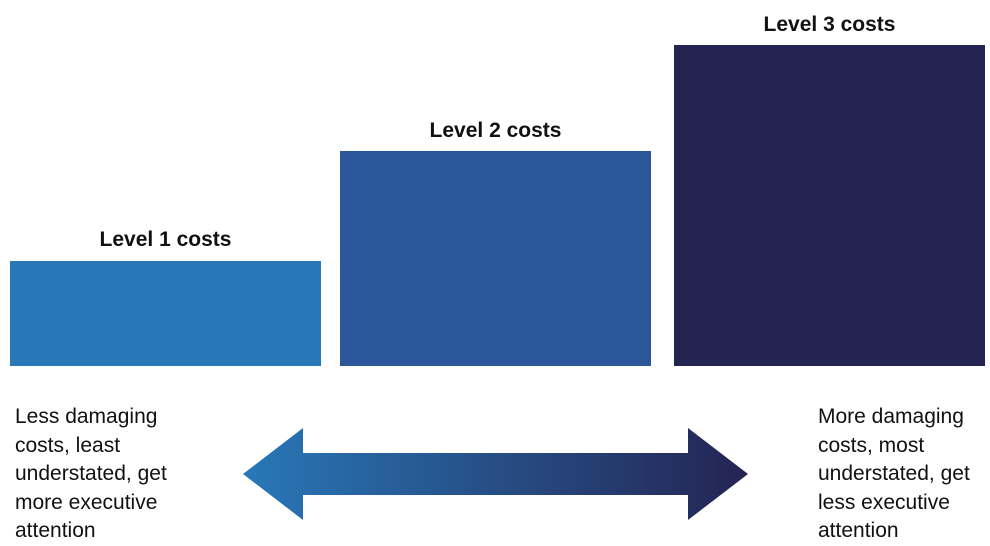 This screenshot has height=546, width=990. What do you see at coordinates (86, 416) in the screenshot?
I see `left-description-line: Less damaging` at bounding box center [86, 416].